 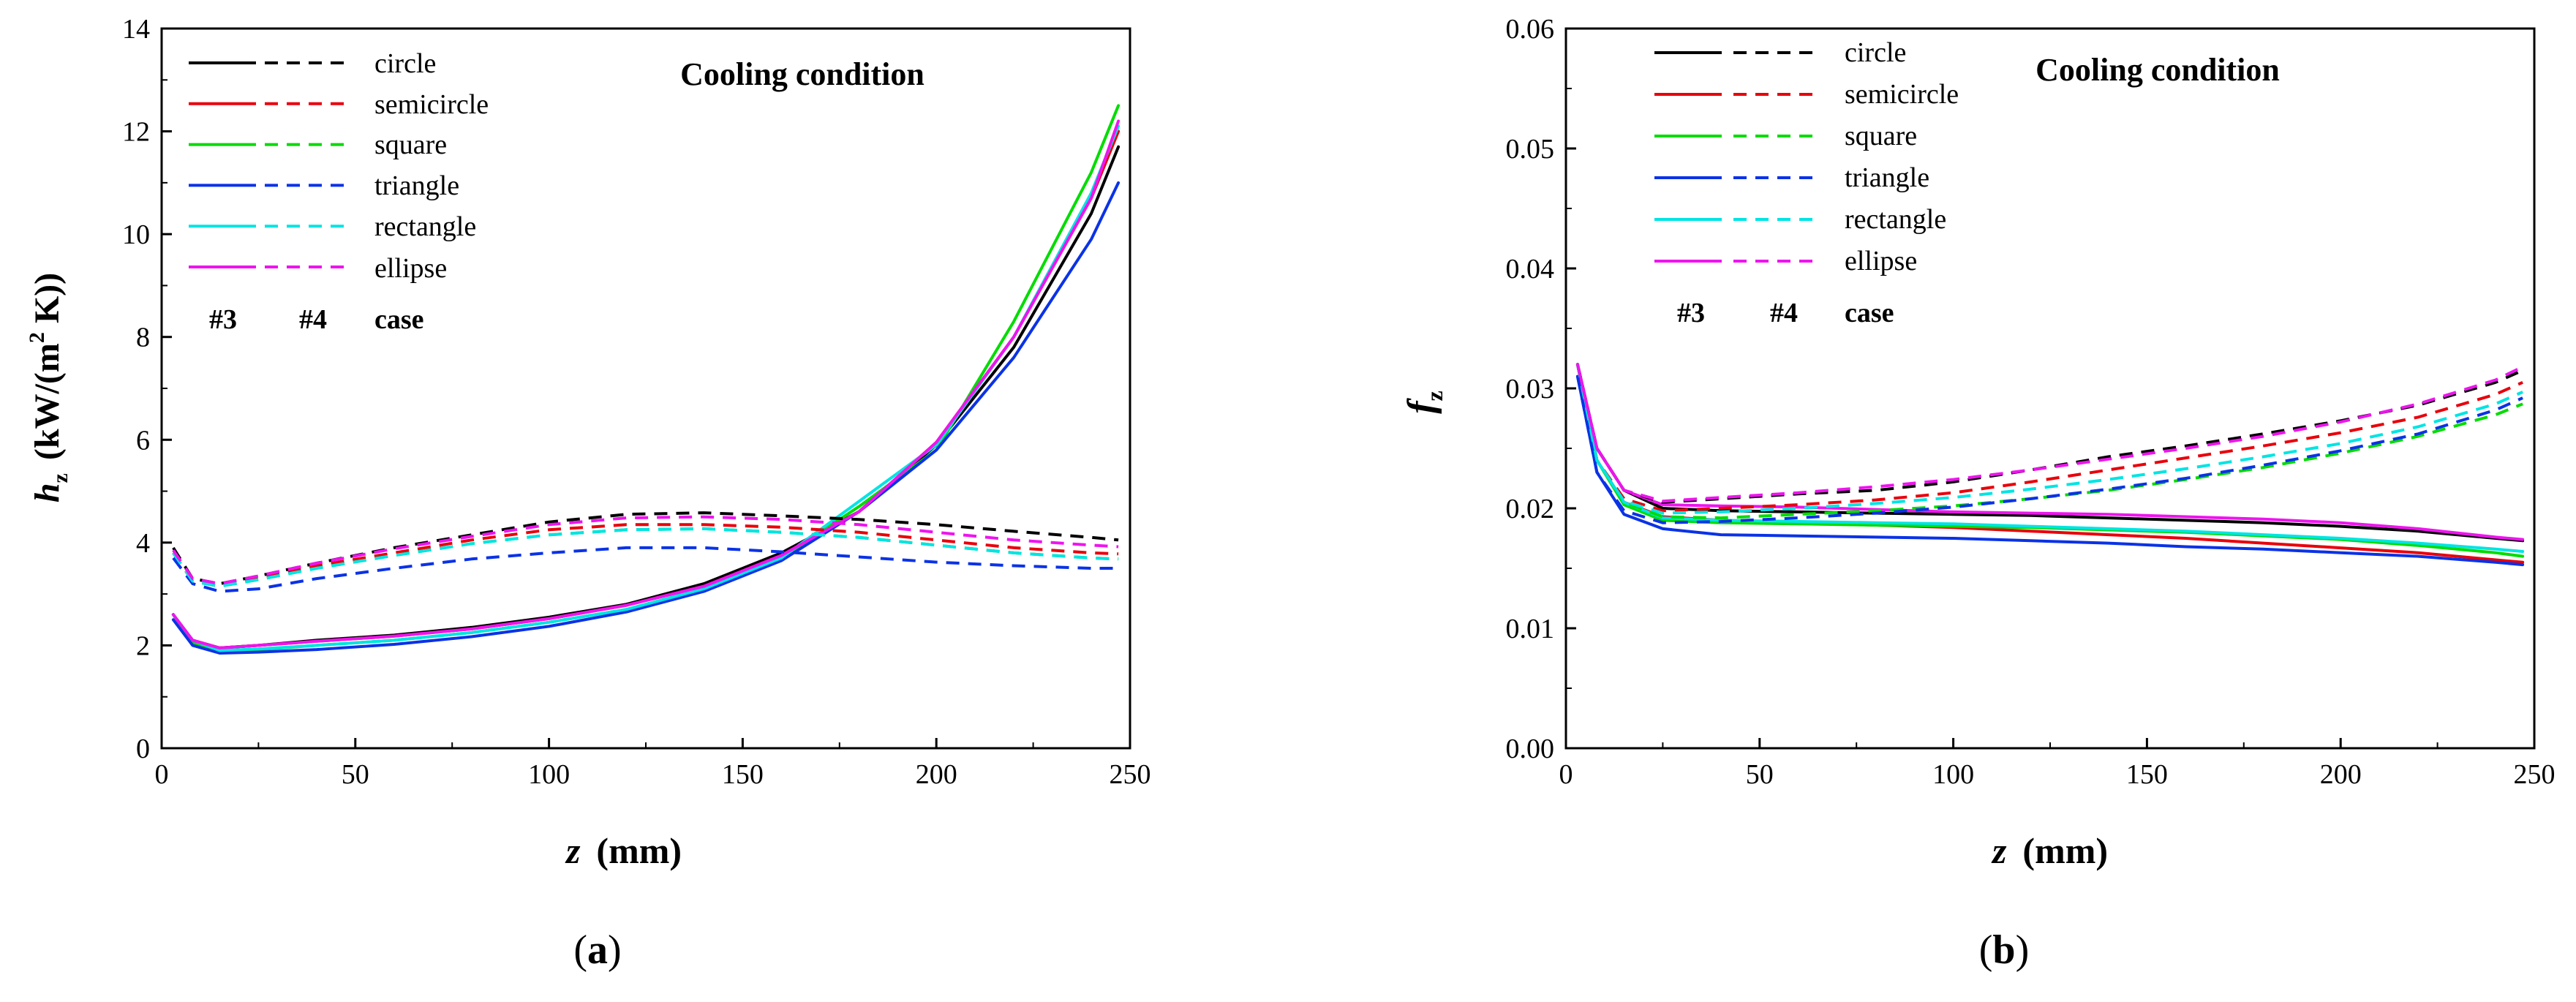 What do you see at coordinates (639, 850) in the screenshot?
I see `chart-a-x-unit: (mm)` at bounding box center [639, 850].